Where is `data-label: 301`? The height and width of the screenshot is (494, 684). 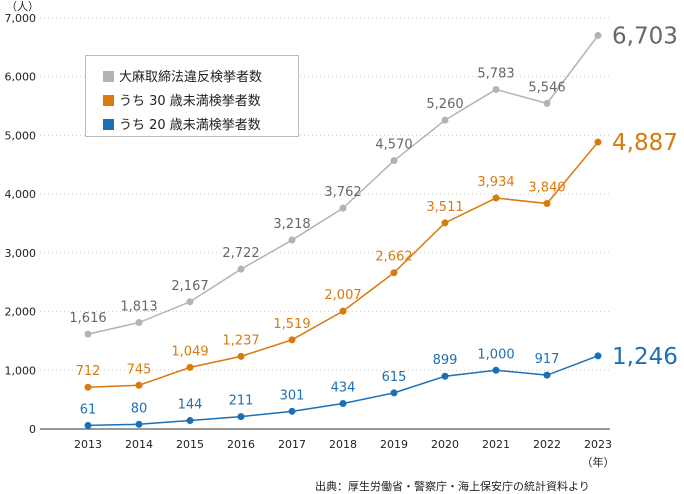 data-label: 301 is located at coordinates (292, 395).